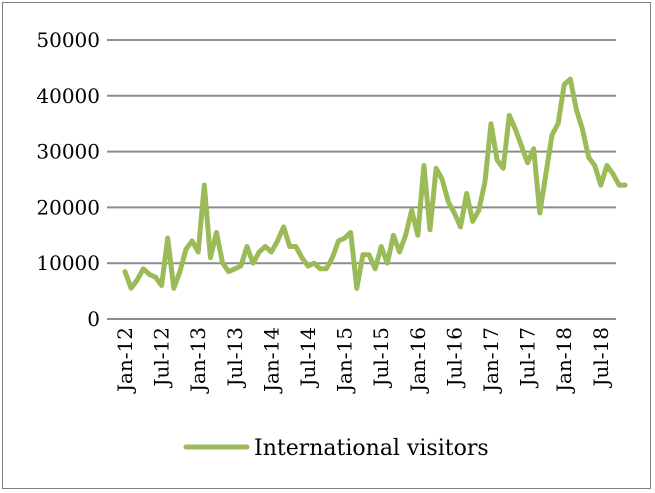 The width and height of the screenshot is (655, 493). I want to click on y-tick-label-0: 0, so click(93, 319).